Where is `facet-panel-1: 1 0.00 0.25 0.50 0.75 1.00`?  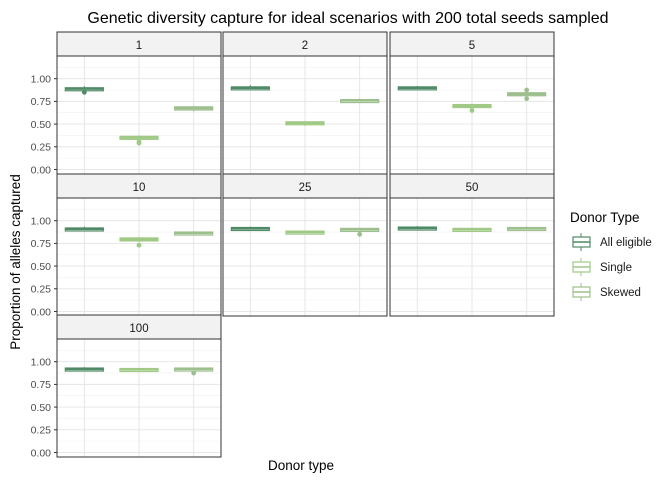
facet-panel-1: 1 0.00 0.25 0.50 0.75 1.00 is located at coordinates (126, 103).